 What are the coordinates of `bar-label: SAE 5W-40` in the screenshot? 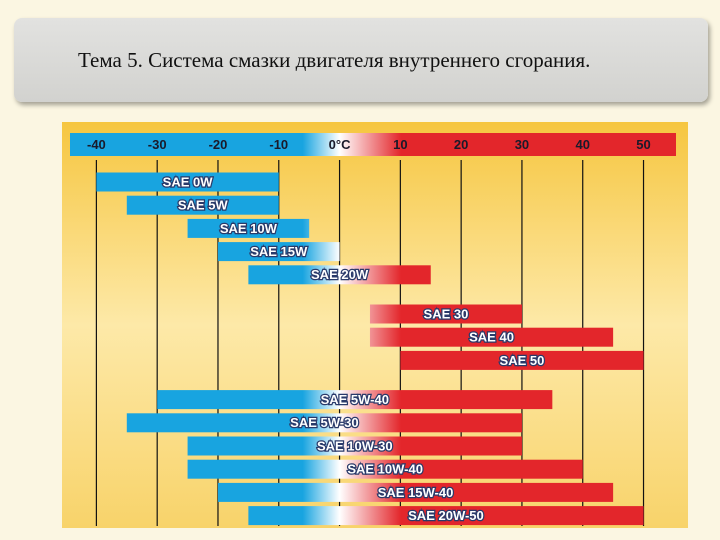 It's located at (355, 399).